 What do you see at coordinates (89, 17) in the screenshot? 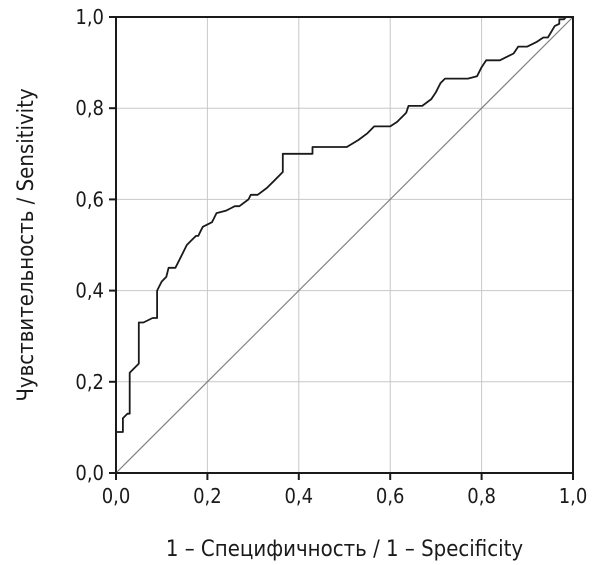
I see `y-tick-label: 1,0` at bounding box center [89, 17].